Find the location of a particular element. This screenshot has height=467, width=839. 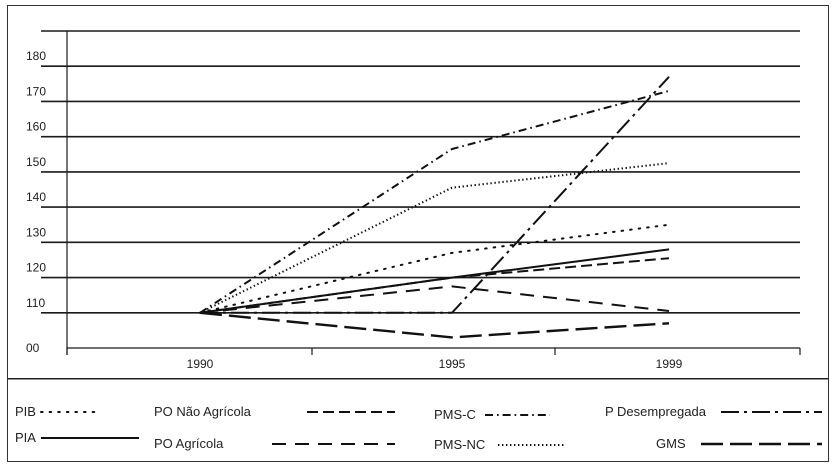

legend-item: PO Não Agrícola is located at coordinates (274, 411).